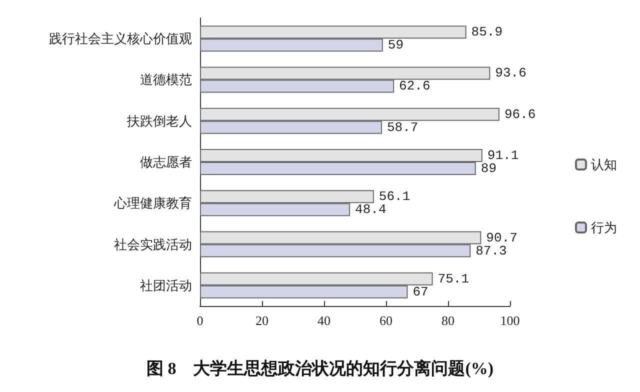 This screenshot has height=392, width=640. I want to click on x-tick-label: 60, so click(386, 320).